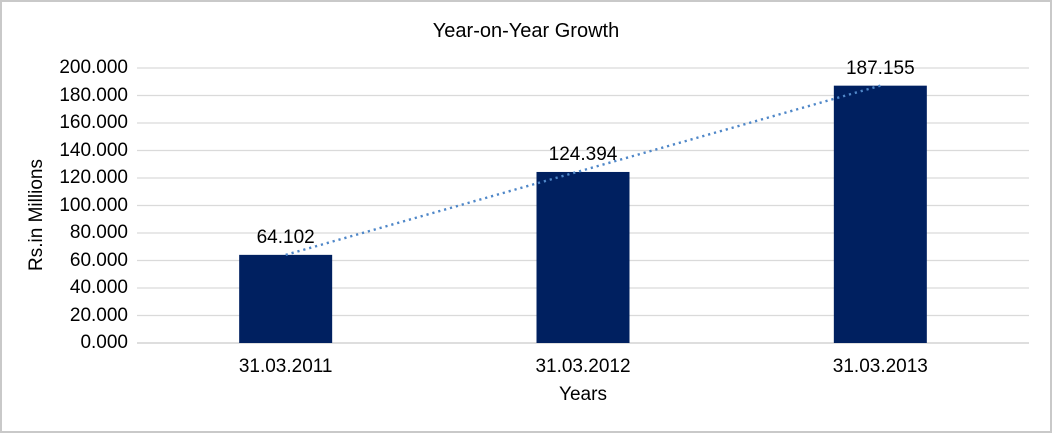  I want to click on bar-data-label: 187.155, so click(880, 68).